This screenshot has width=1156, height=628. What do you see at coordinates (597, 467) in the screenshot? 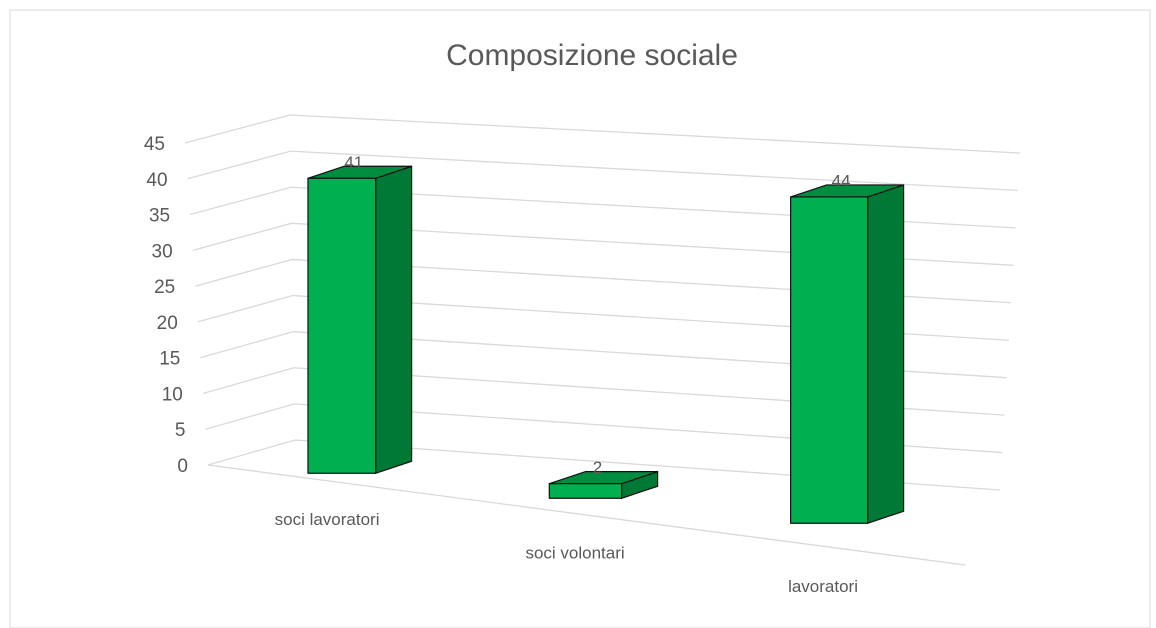
I see `value-label: 2` at bounding box center [597, 467].